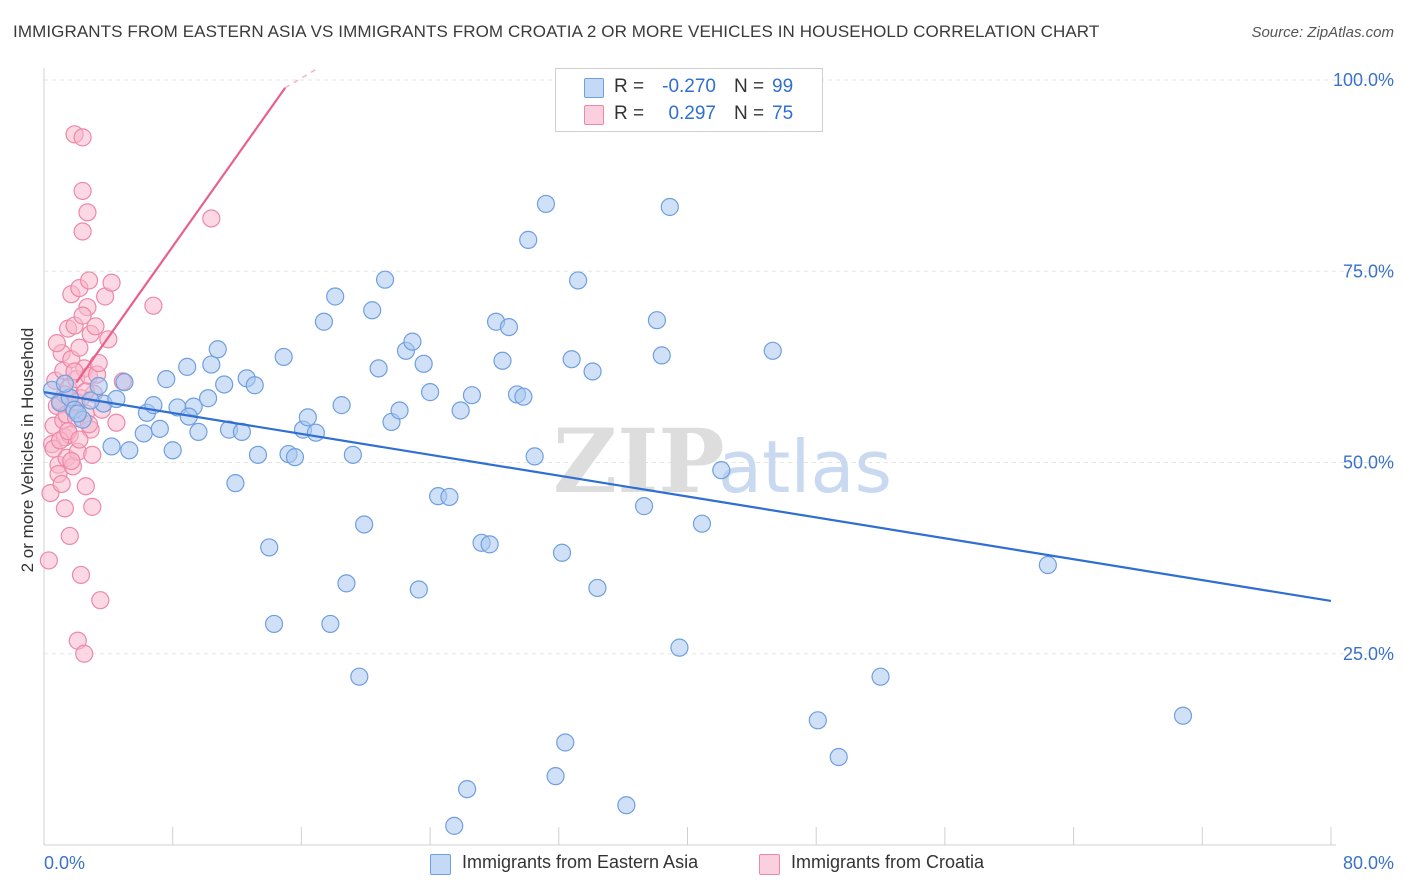 The image size is (1406, 892). I want to click on y-axis-label: 2 or more Vehicles in Household, so click(27, 450).